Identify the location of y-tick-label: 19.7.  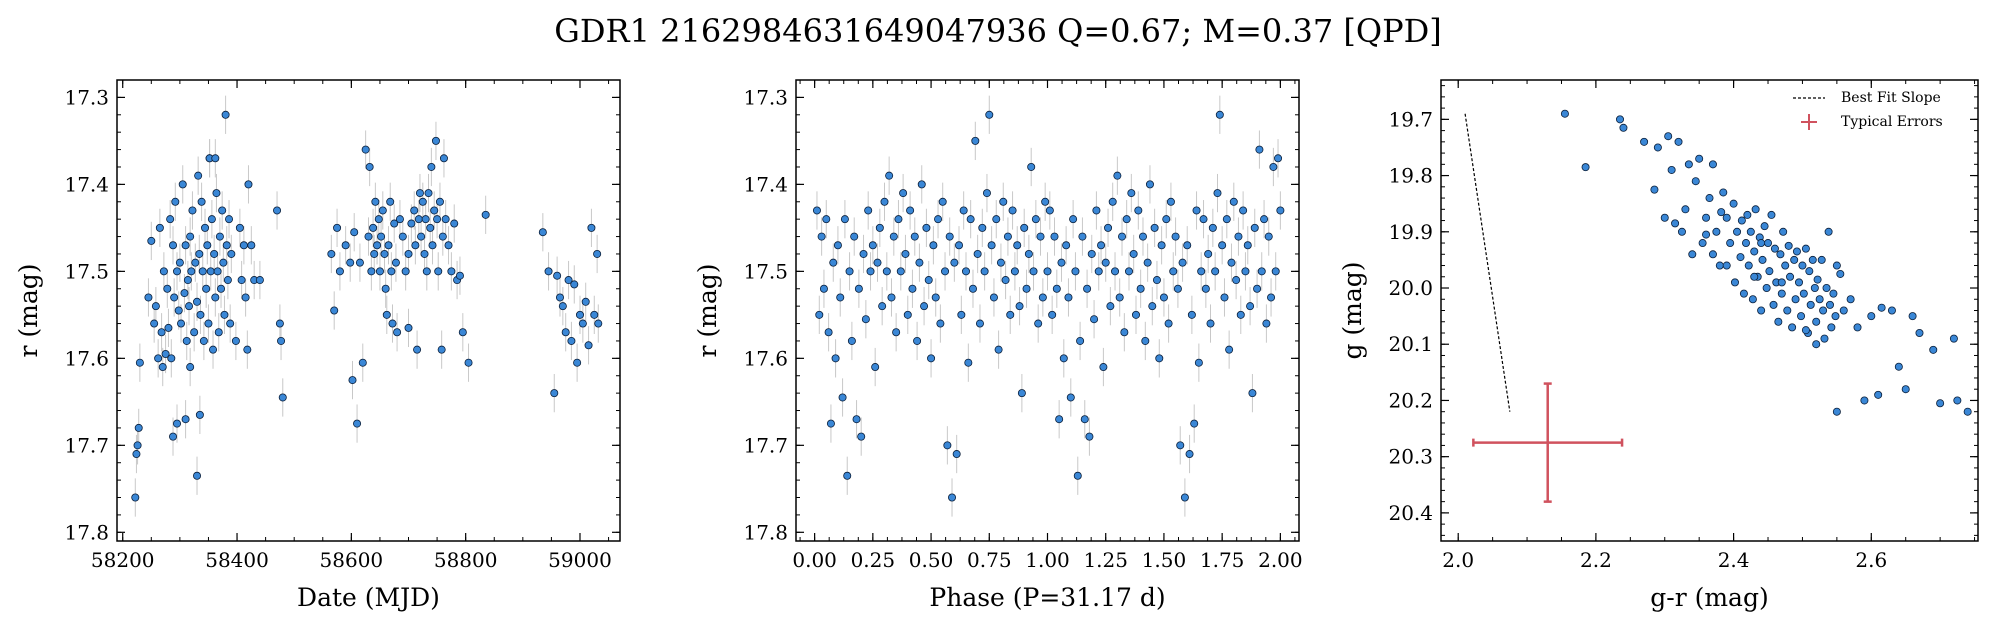
(1410, 119).